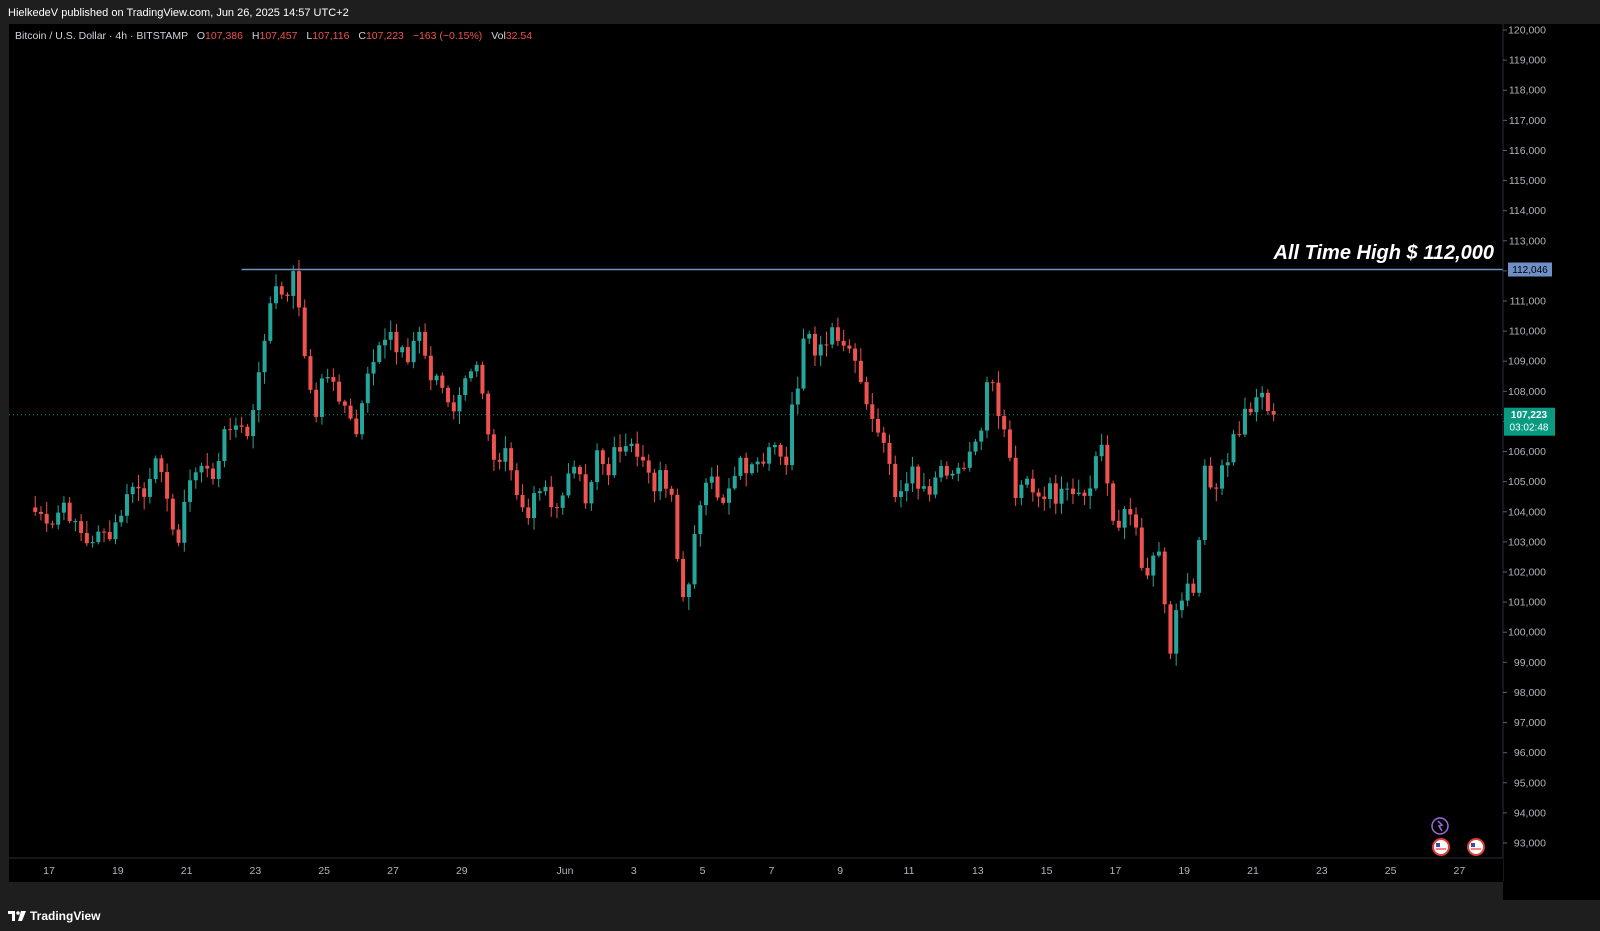  What do you see at coordinates (1551, 462) in the screenshot?
I see `price-axis-panel` at bounding box center [1551, 462].